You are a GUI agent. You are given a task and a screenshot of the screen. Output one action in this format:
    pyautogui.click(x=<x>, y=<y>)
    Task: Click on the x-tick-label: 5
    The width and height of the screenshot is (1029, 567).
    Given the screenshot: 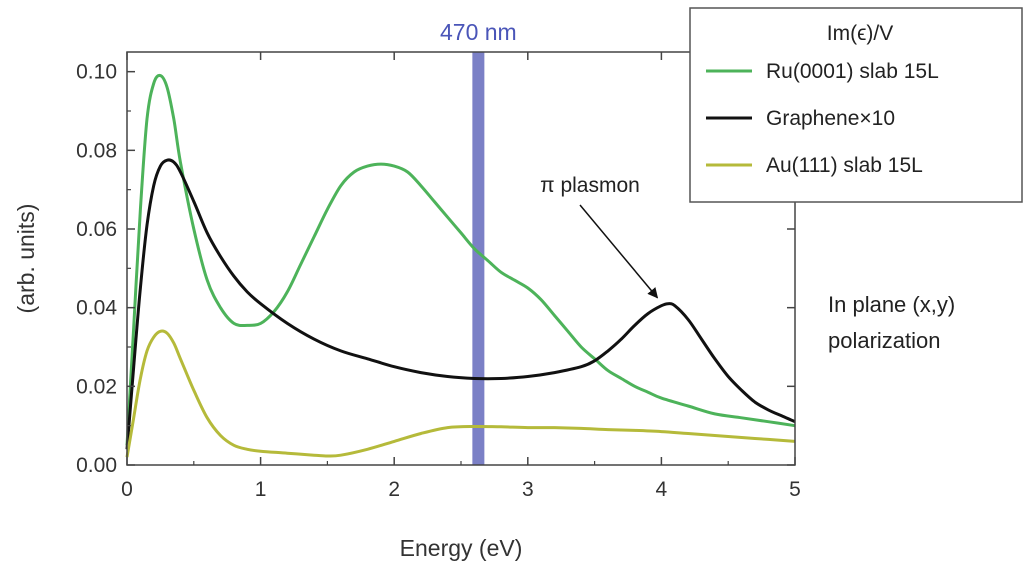 What is the action you would take?
    pyautogui.click(x=795, y=489)
    